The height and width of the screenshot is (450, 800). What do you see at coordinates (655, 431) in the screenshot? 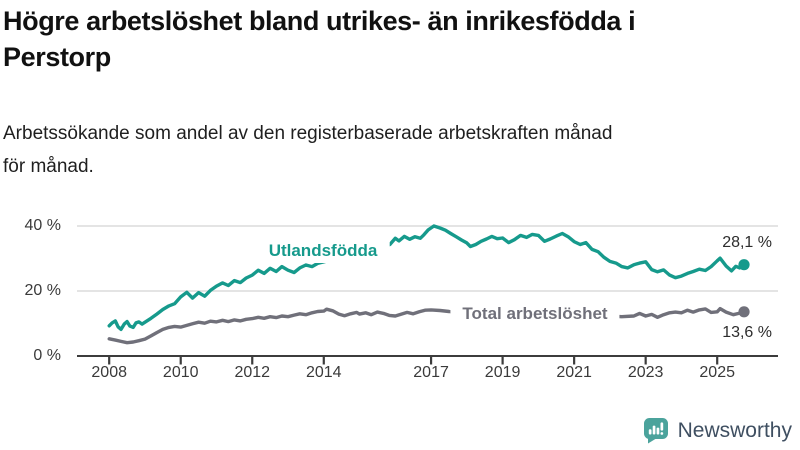
I see `newsworthy-logo-icon` at bounding box center [655, 431].